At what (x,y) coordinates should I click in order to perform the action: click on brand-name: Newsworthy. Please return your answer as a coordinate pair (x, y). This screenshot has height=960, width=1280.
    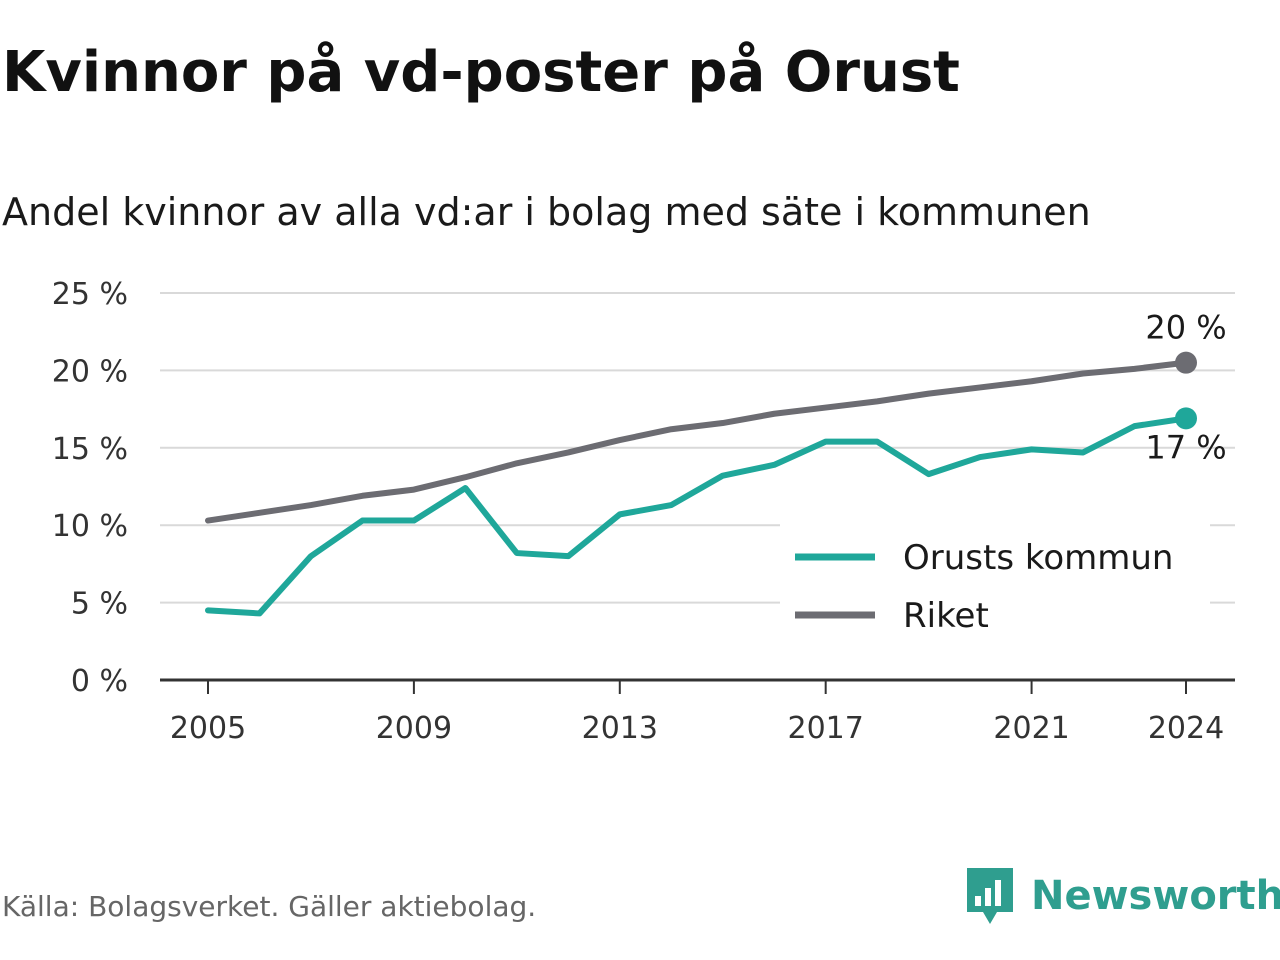
    Looking at the image, I should click on (1155, 896).